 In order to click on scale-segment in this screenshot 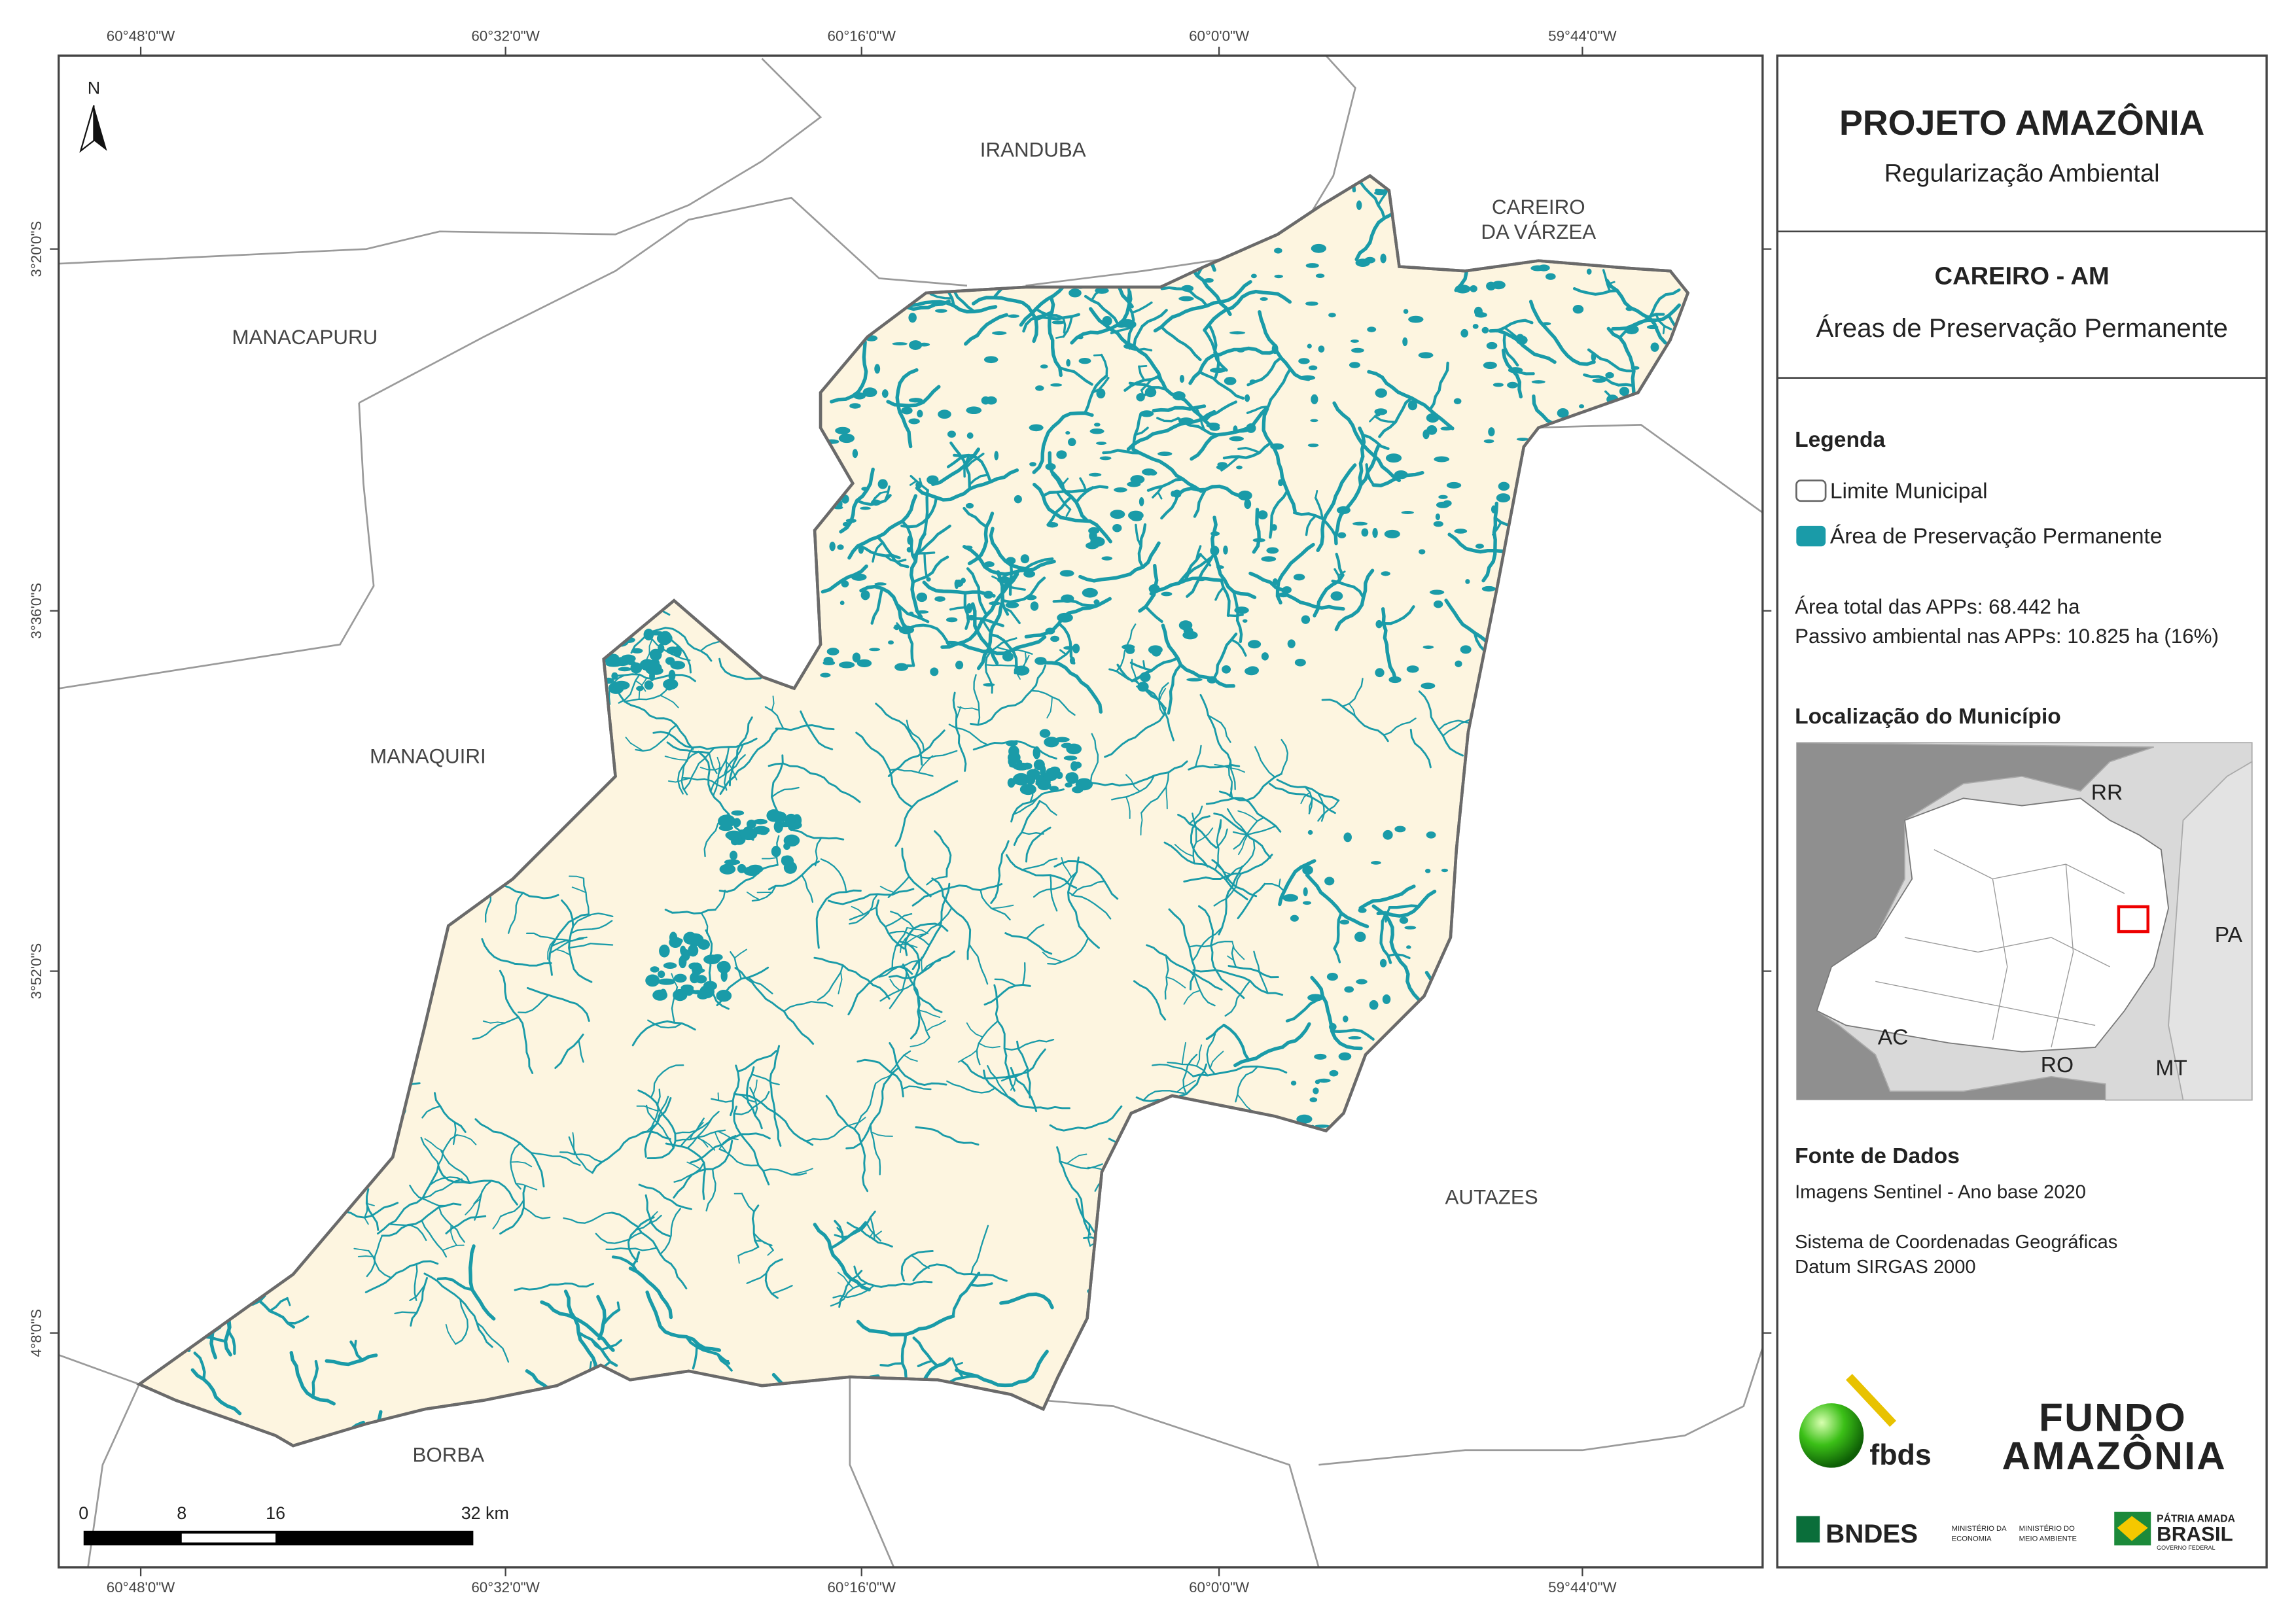, I will do `click(228, 1538)`.